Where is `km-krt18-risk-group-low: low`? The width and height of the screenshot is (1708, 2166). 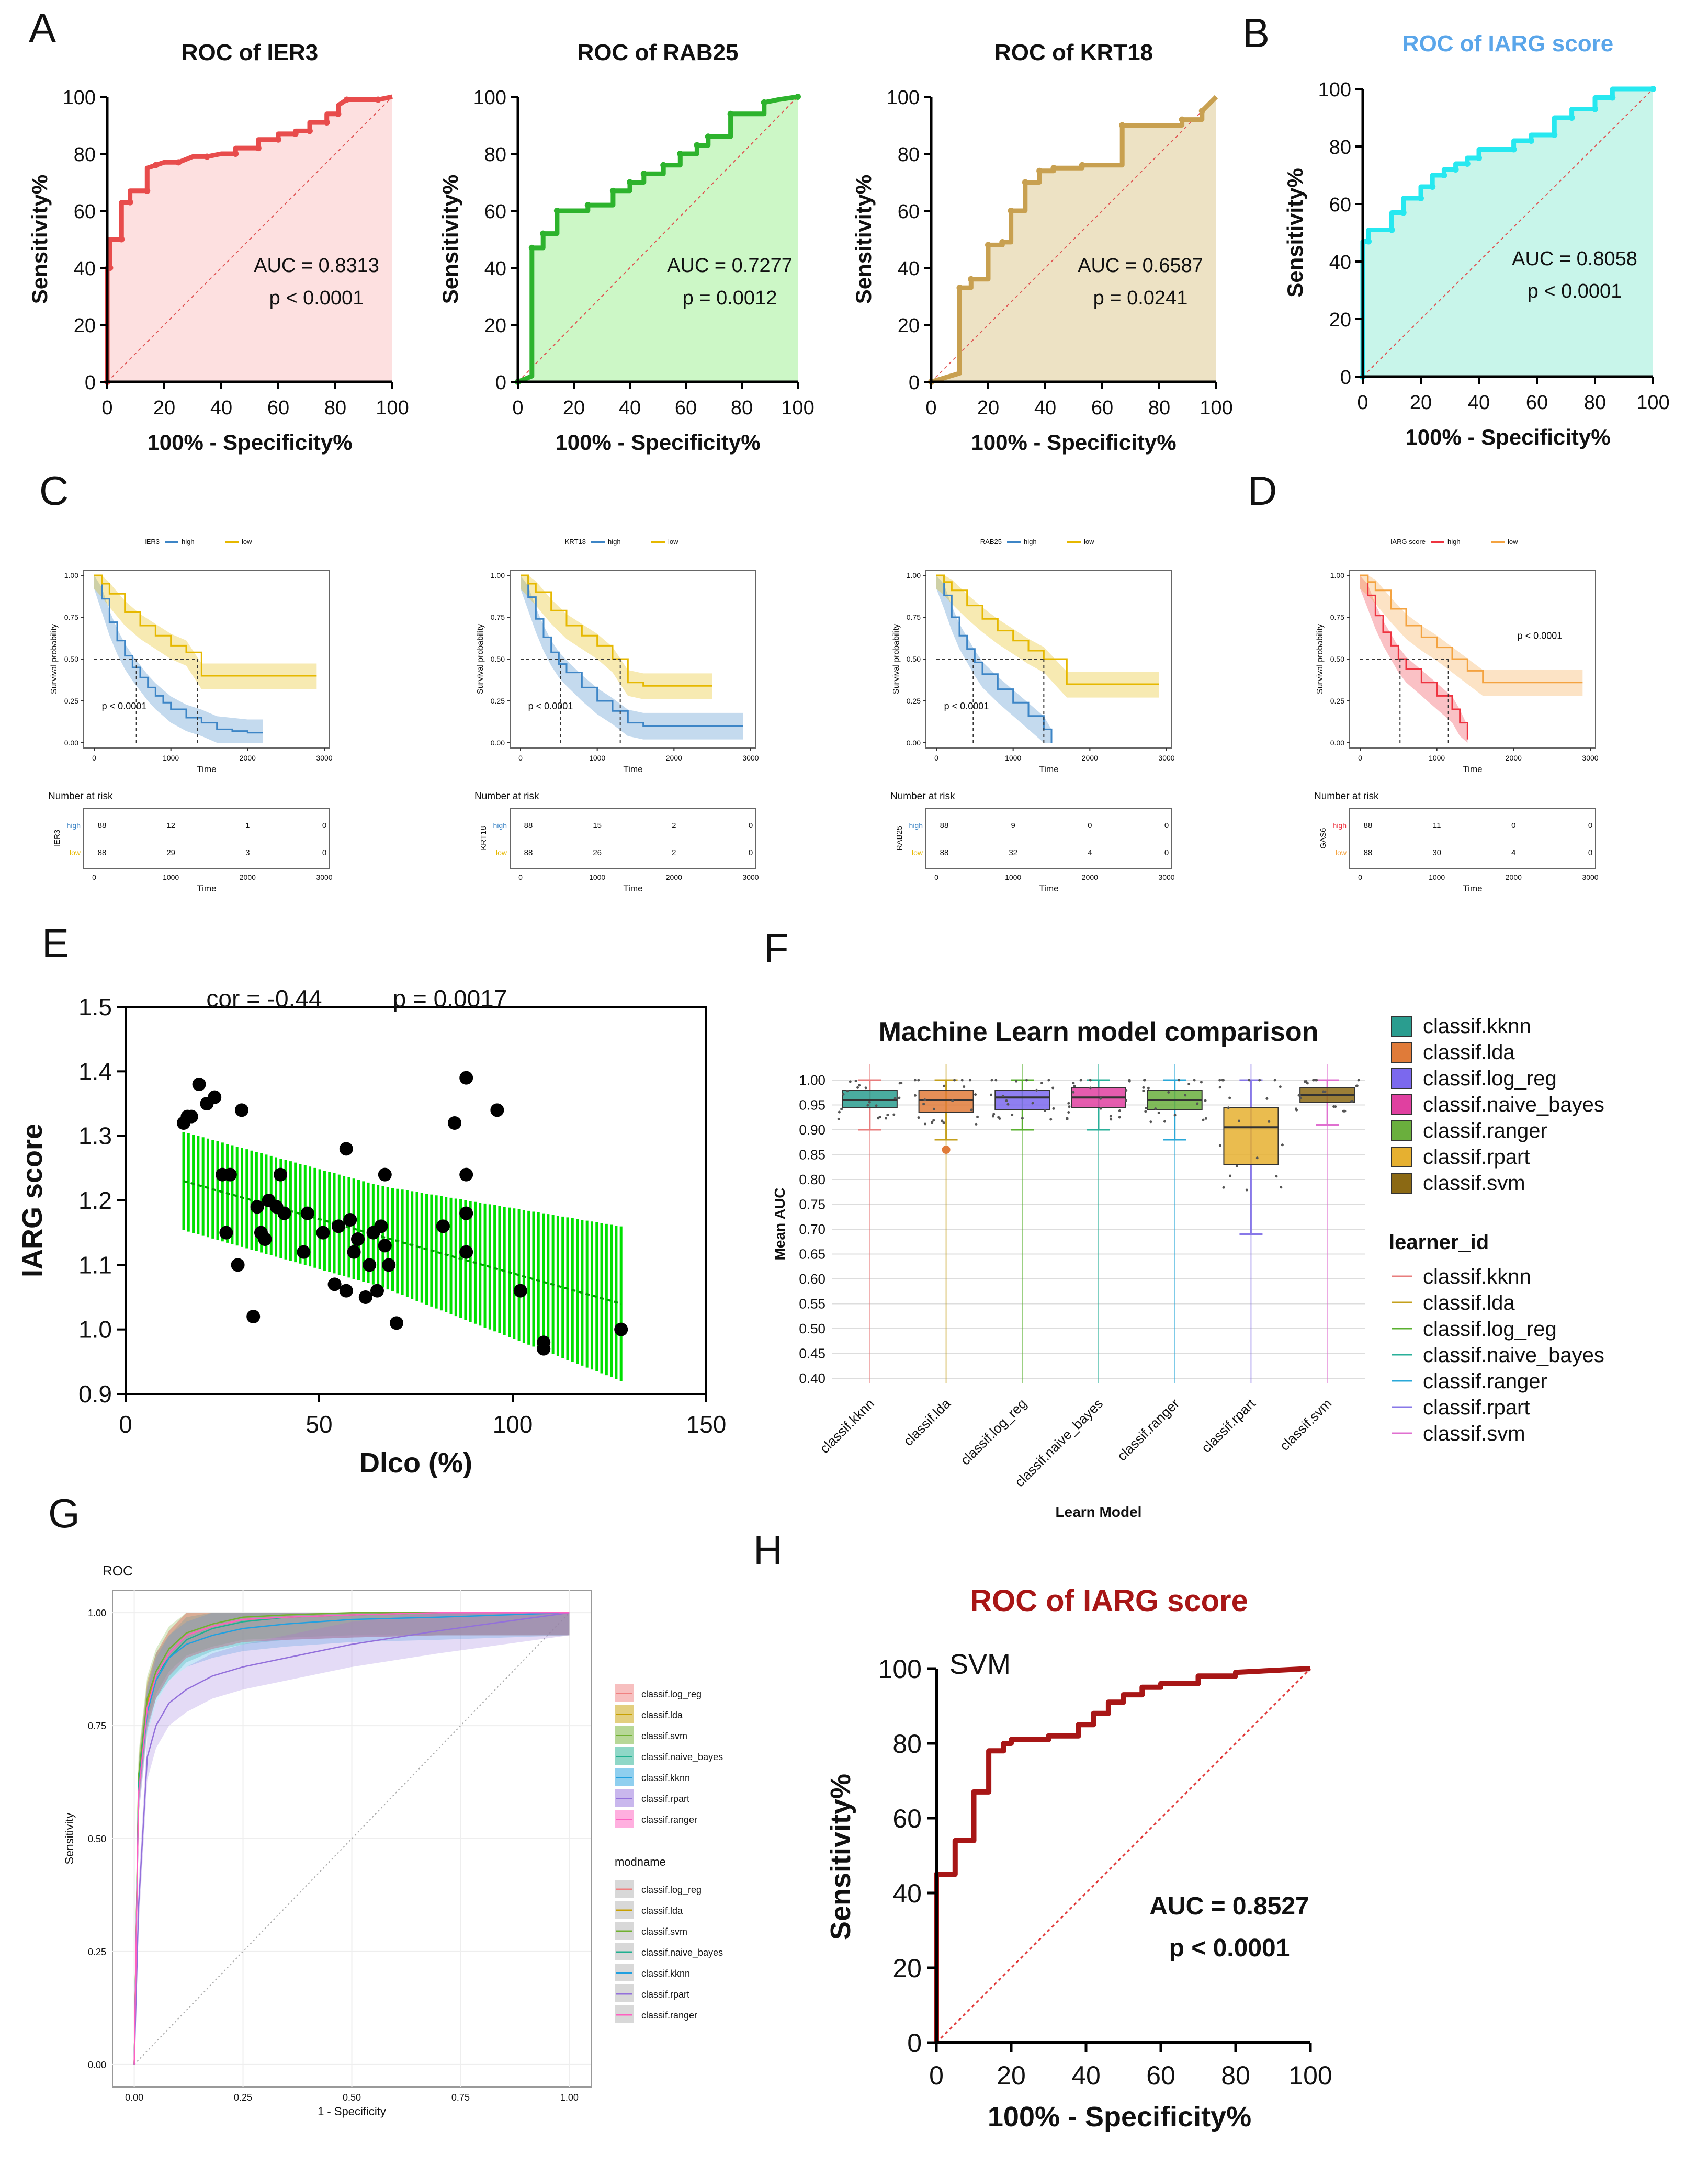
km-krt18-risk-group-low: low is located at coordinates (502, 853).